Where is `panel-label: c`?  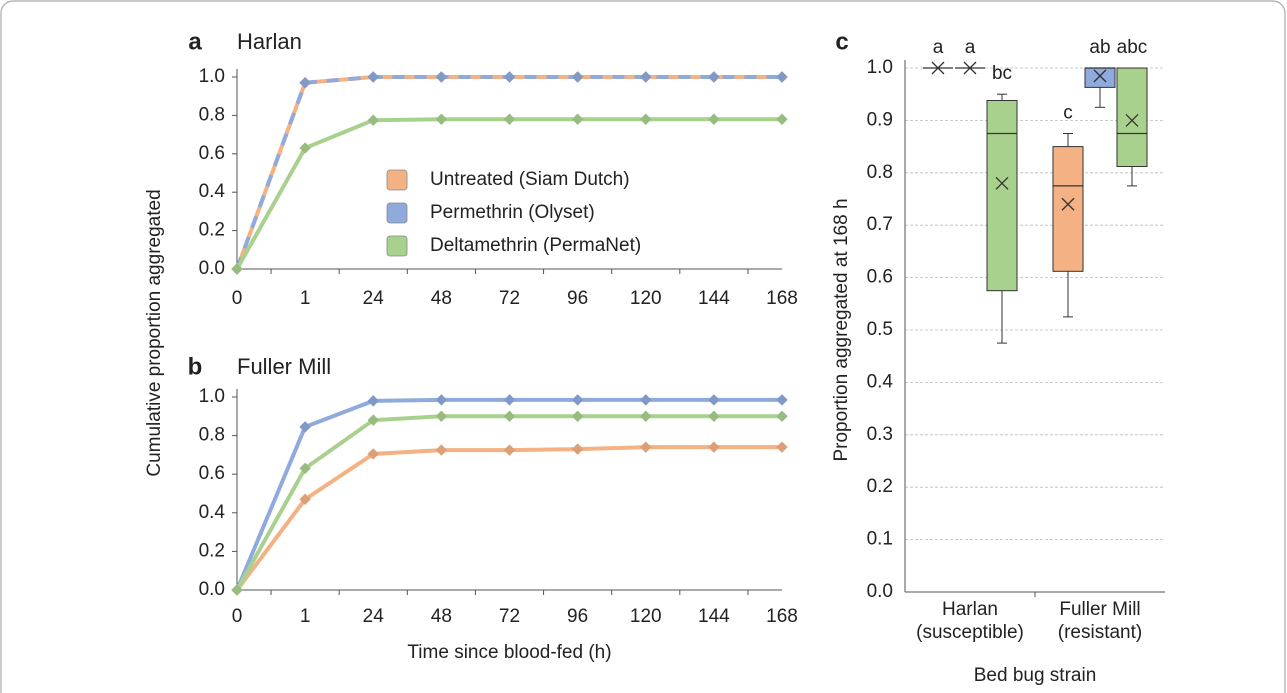
panel-label: c is located at coordinates (841, 41).